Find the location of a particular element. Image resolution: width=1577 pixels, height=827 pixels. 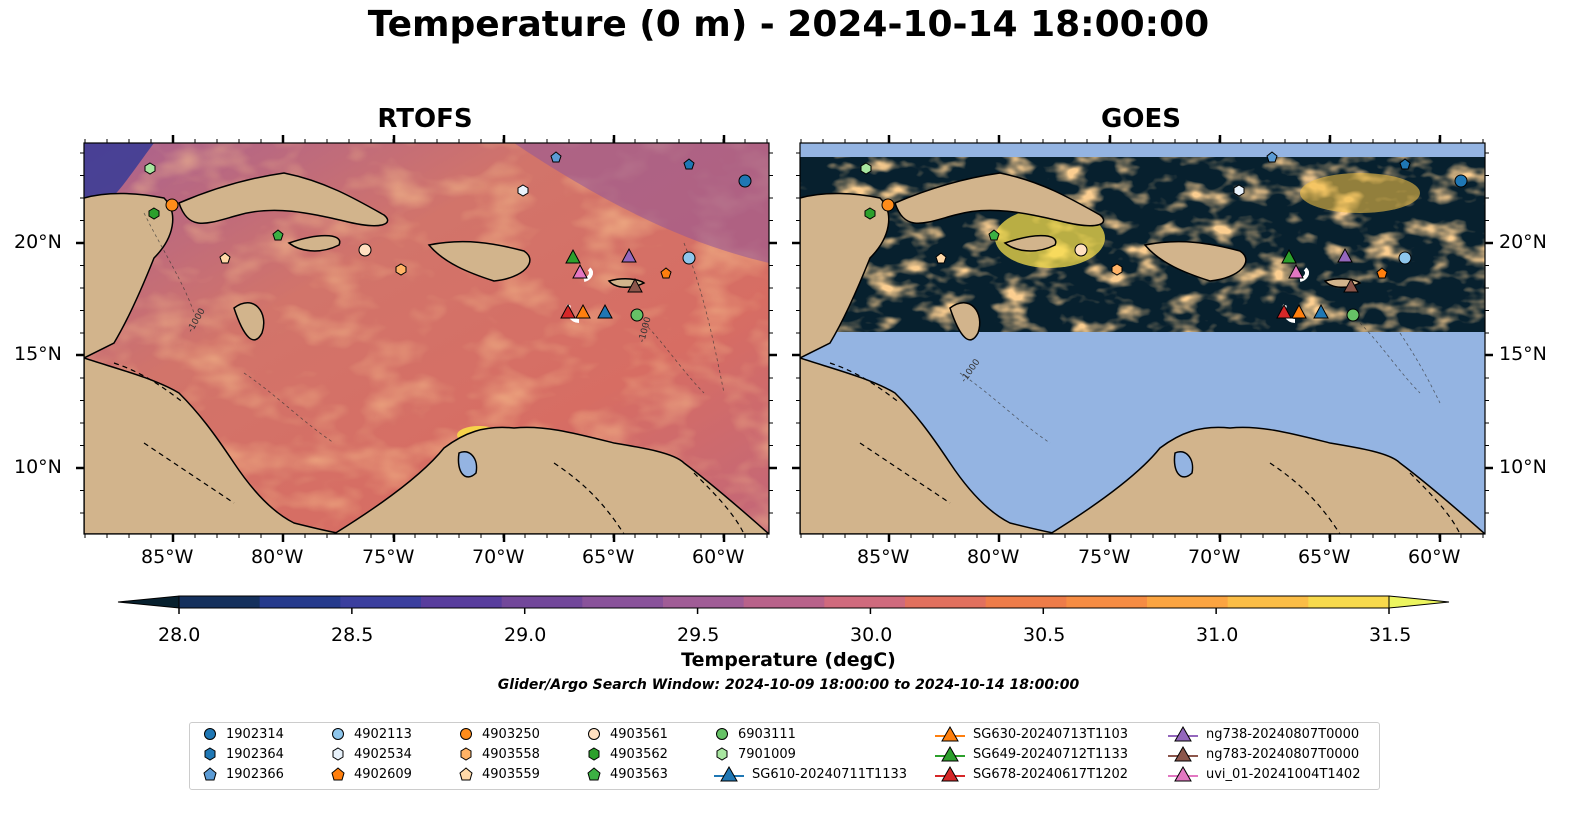

colorbar-tick-label: 30.5 is located at coordinates (1044, 635).